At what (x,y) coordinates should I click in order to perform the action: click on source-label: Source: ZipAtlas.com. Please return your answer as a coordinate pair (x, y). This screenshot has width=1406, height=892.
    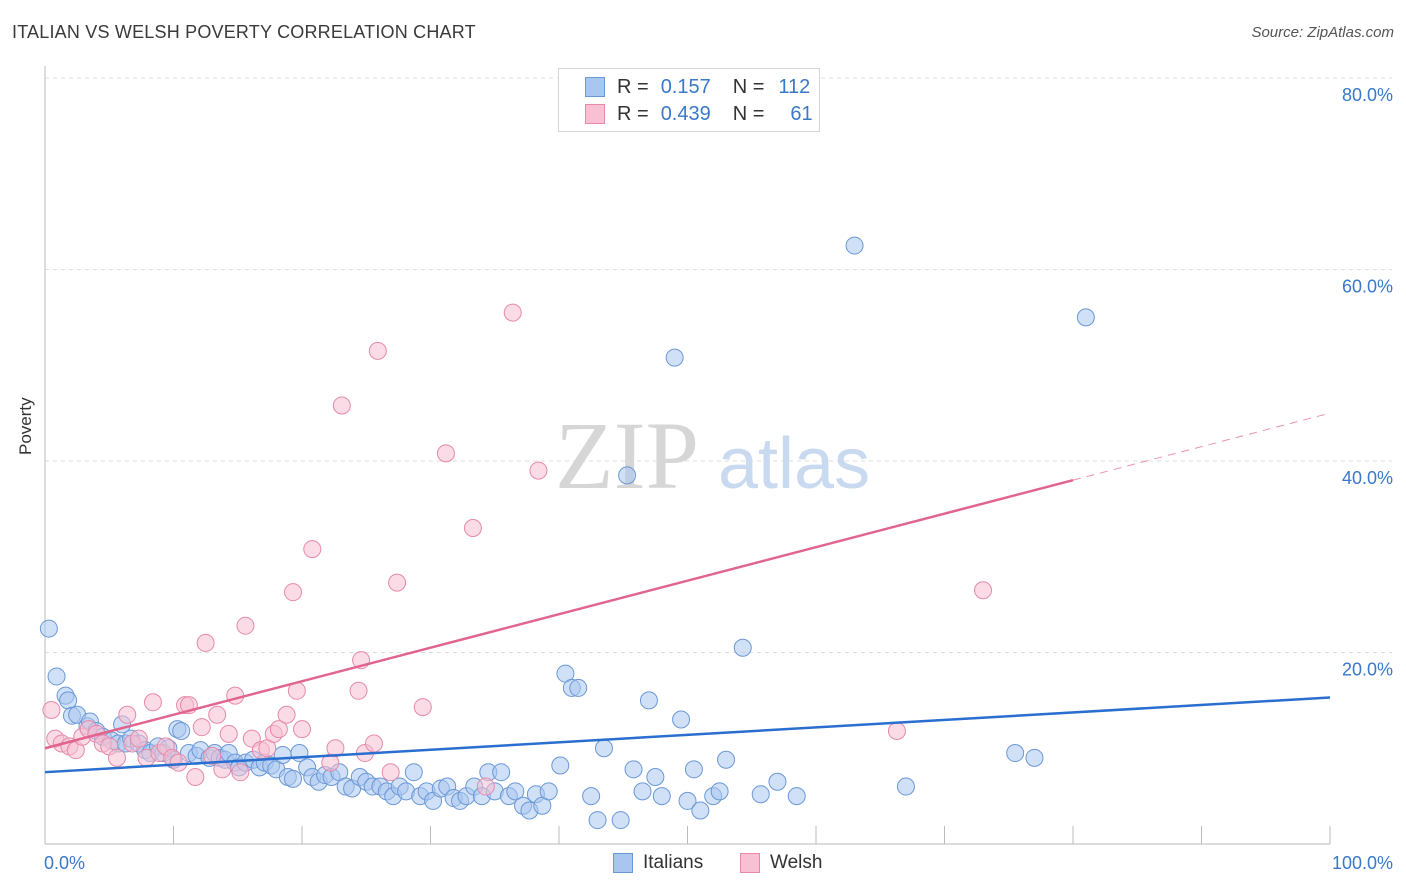
    Looking at the image, I should click on (1322, 32).